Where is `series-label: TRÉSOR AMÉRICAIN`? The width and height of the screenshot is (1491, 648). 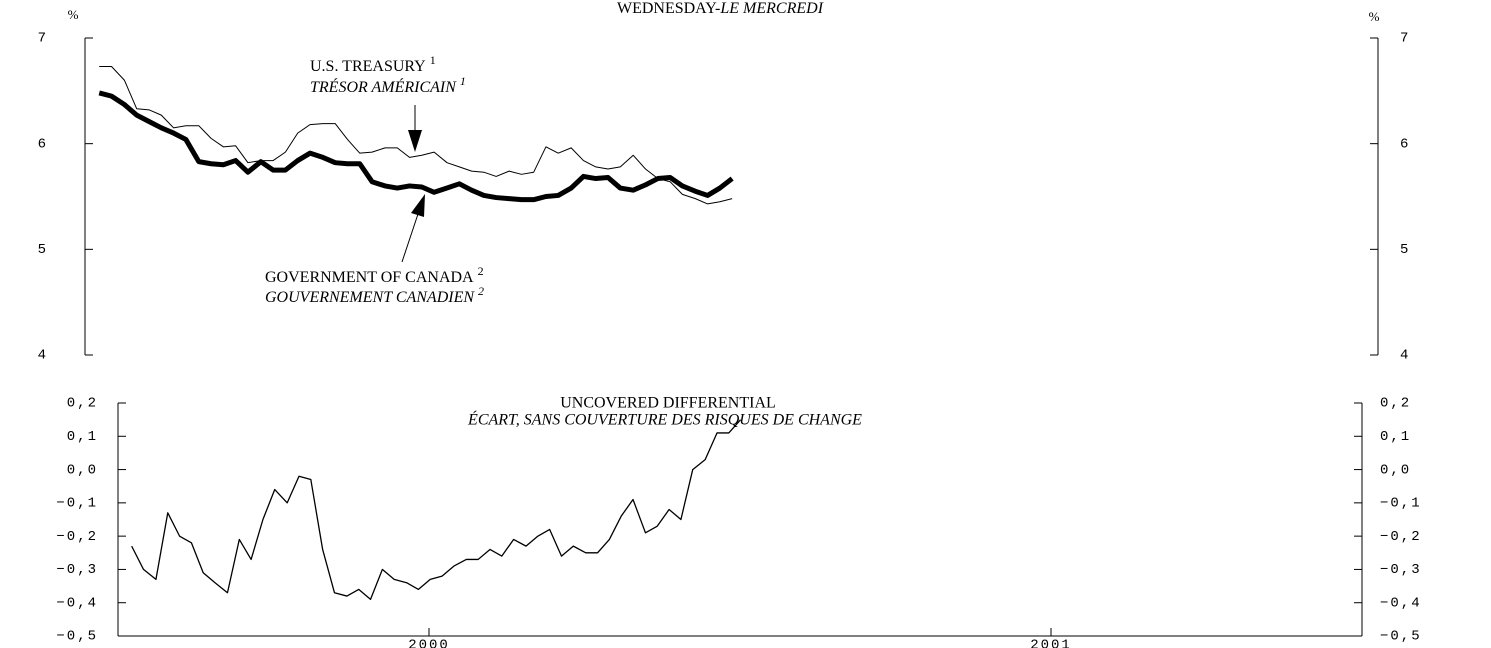 series-label: TRÉSOR AMÉRICAIN is located at coordinates (383, 86).